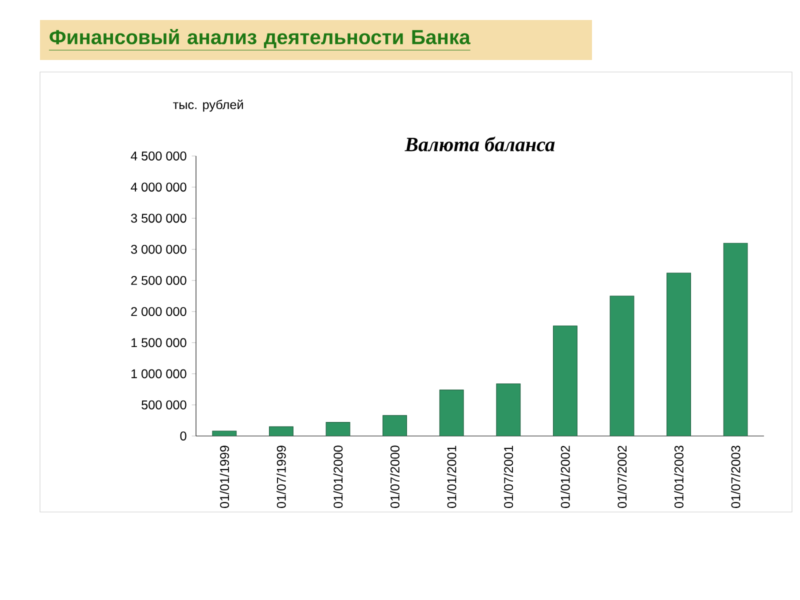  What do you see at coordinates (158, 218) in the screenshot?
I see `y-tick-label: 3 500 000` at bounding box center [158, 218].